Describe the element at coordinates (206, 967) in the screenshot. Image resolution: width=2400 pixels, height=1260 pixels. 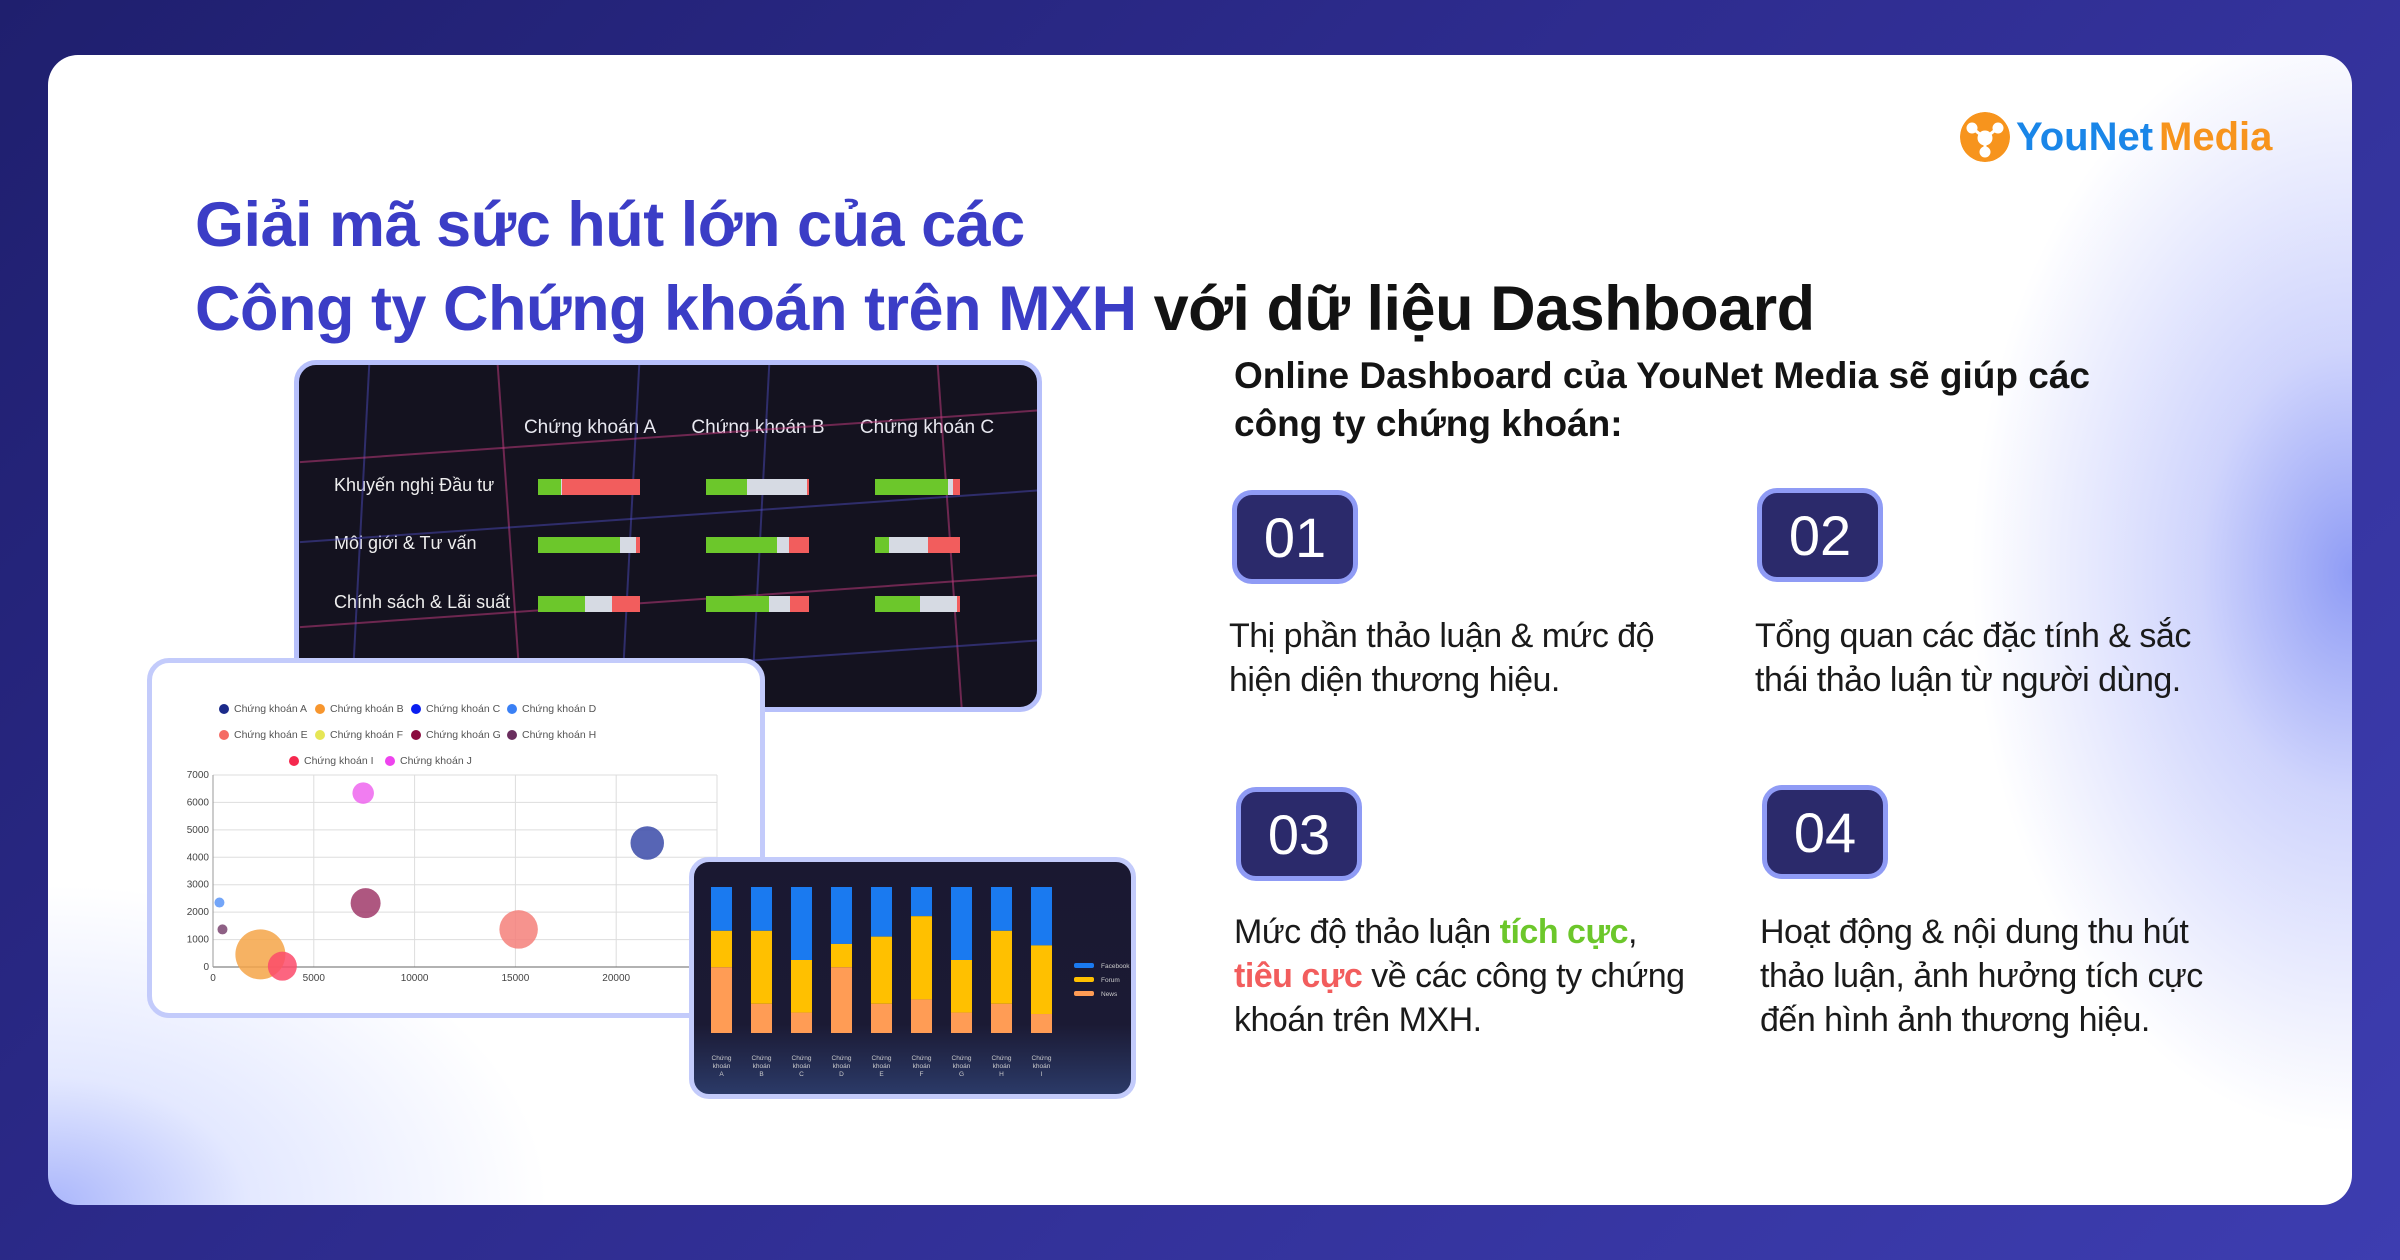
I see `y-tick-label: 0` at that location.